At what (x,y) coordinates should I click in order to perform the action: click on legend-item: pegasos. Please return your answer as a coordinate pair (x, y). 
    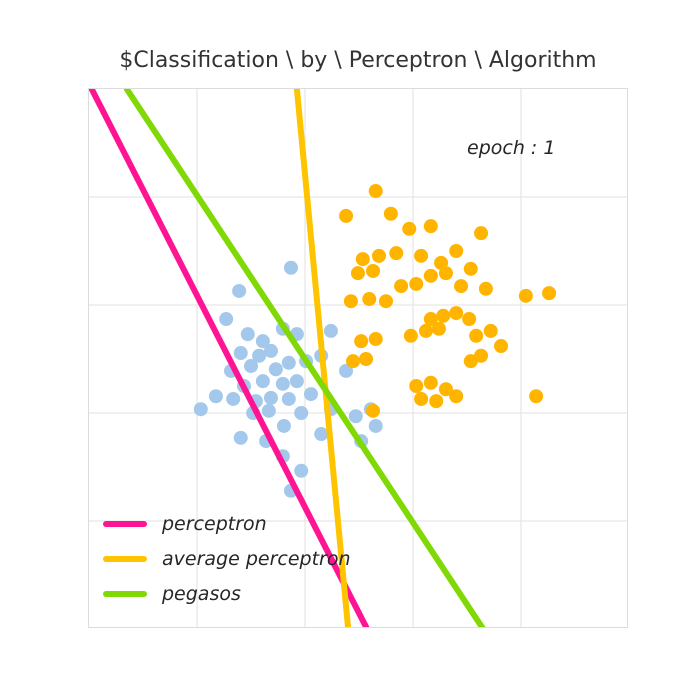
    Looking at the image, I should click on (227, 594).